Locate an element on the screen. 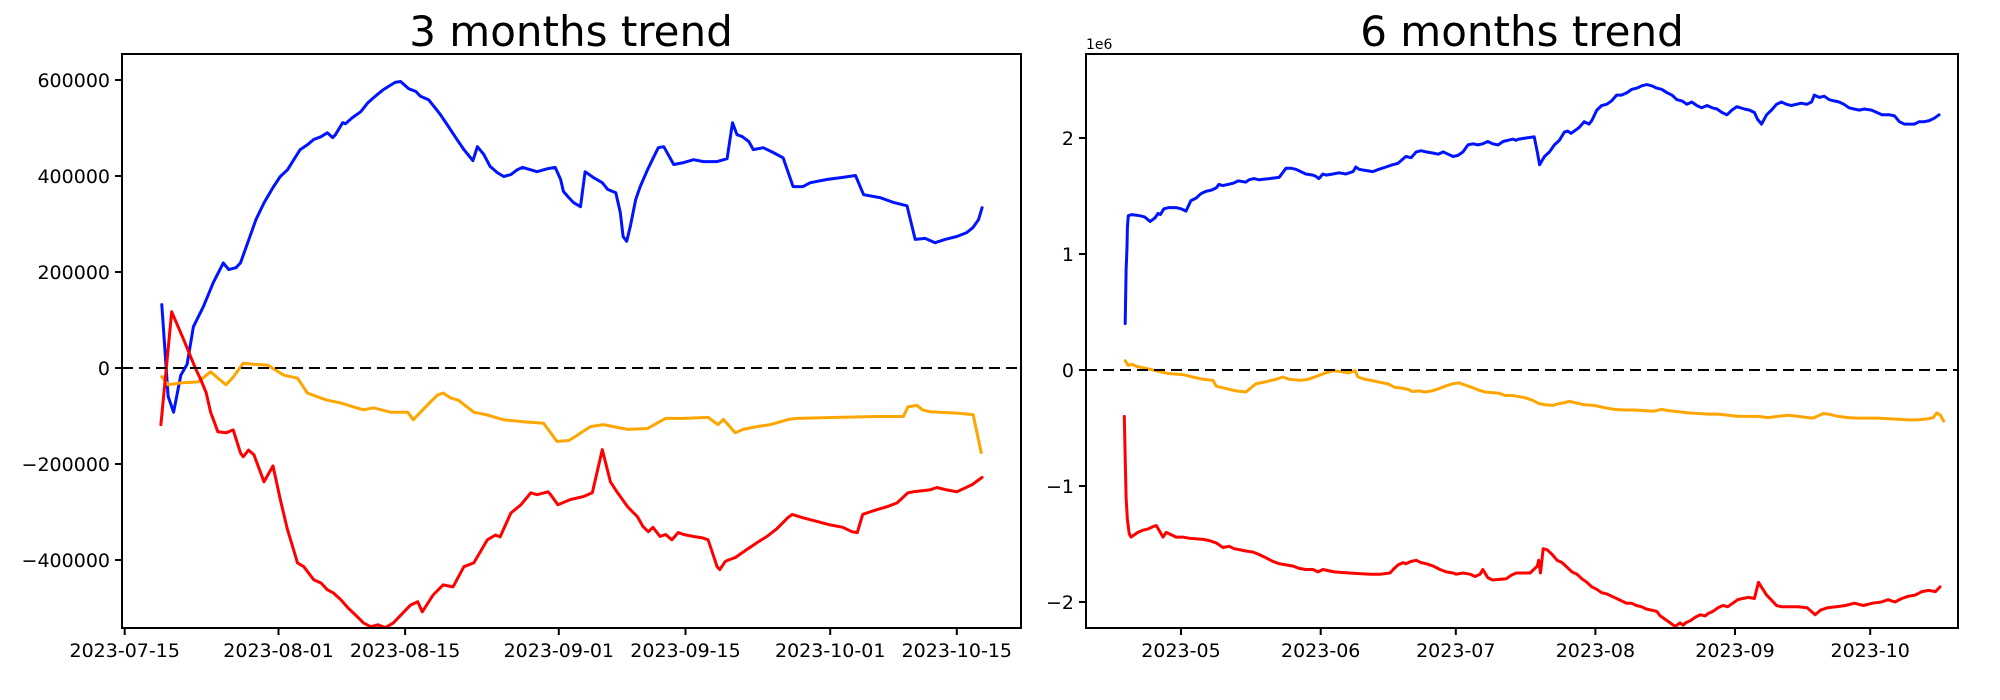  x-tick-label: 2023-09 is located at coordinates (1734, 651).